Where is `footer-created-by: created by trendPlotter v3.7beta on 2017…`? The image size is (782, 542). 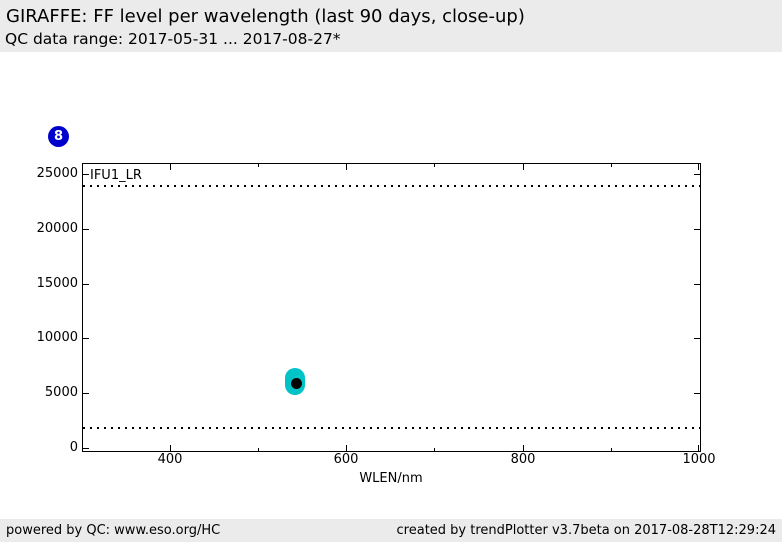
footer-created-by: created by trendPlotter v3.7beta on 2017… is located at coordinates (586, 530).